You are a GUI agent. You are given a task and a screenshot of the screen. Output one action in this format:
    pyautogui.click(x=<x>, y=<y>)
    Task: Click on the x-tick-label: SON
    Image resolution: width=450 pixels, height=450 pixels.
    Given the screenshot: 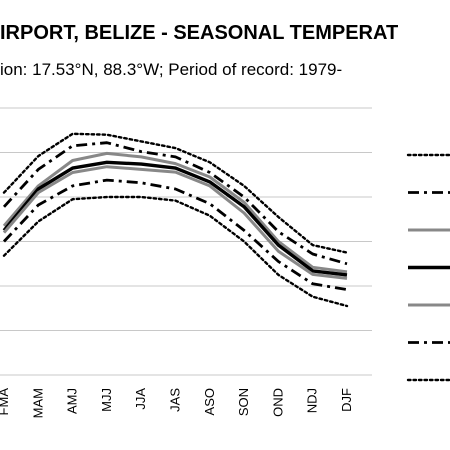 What is the action you would take?
    pyautogui.click(x=243, y=402)
    